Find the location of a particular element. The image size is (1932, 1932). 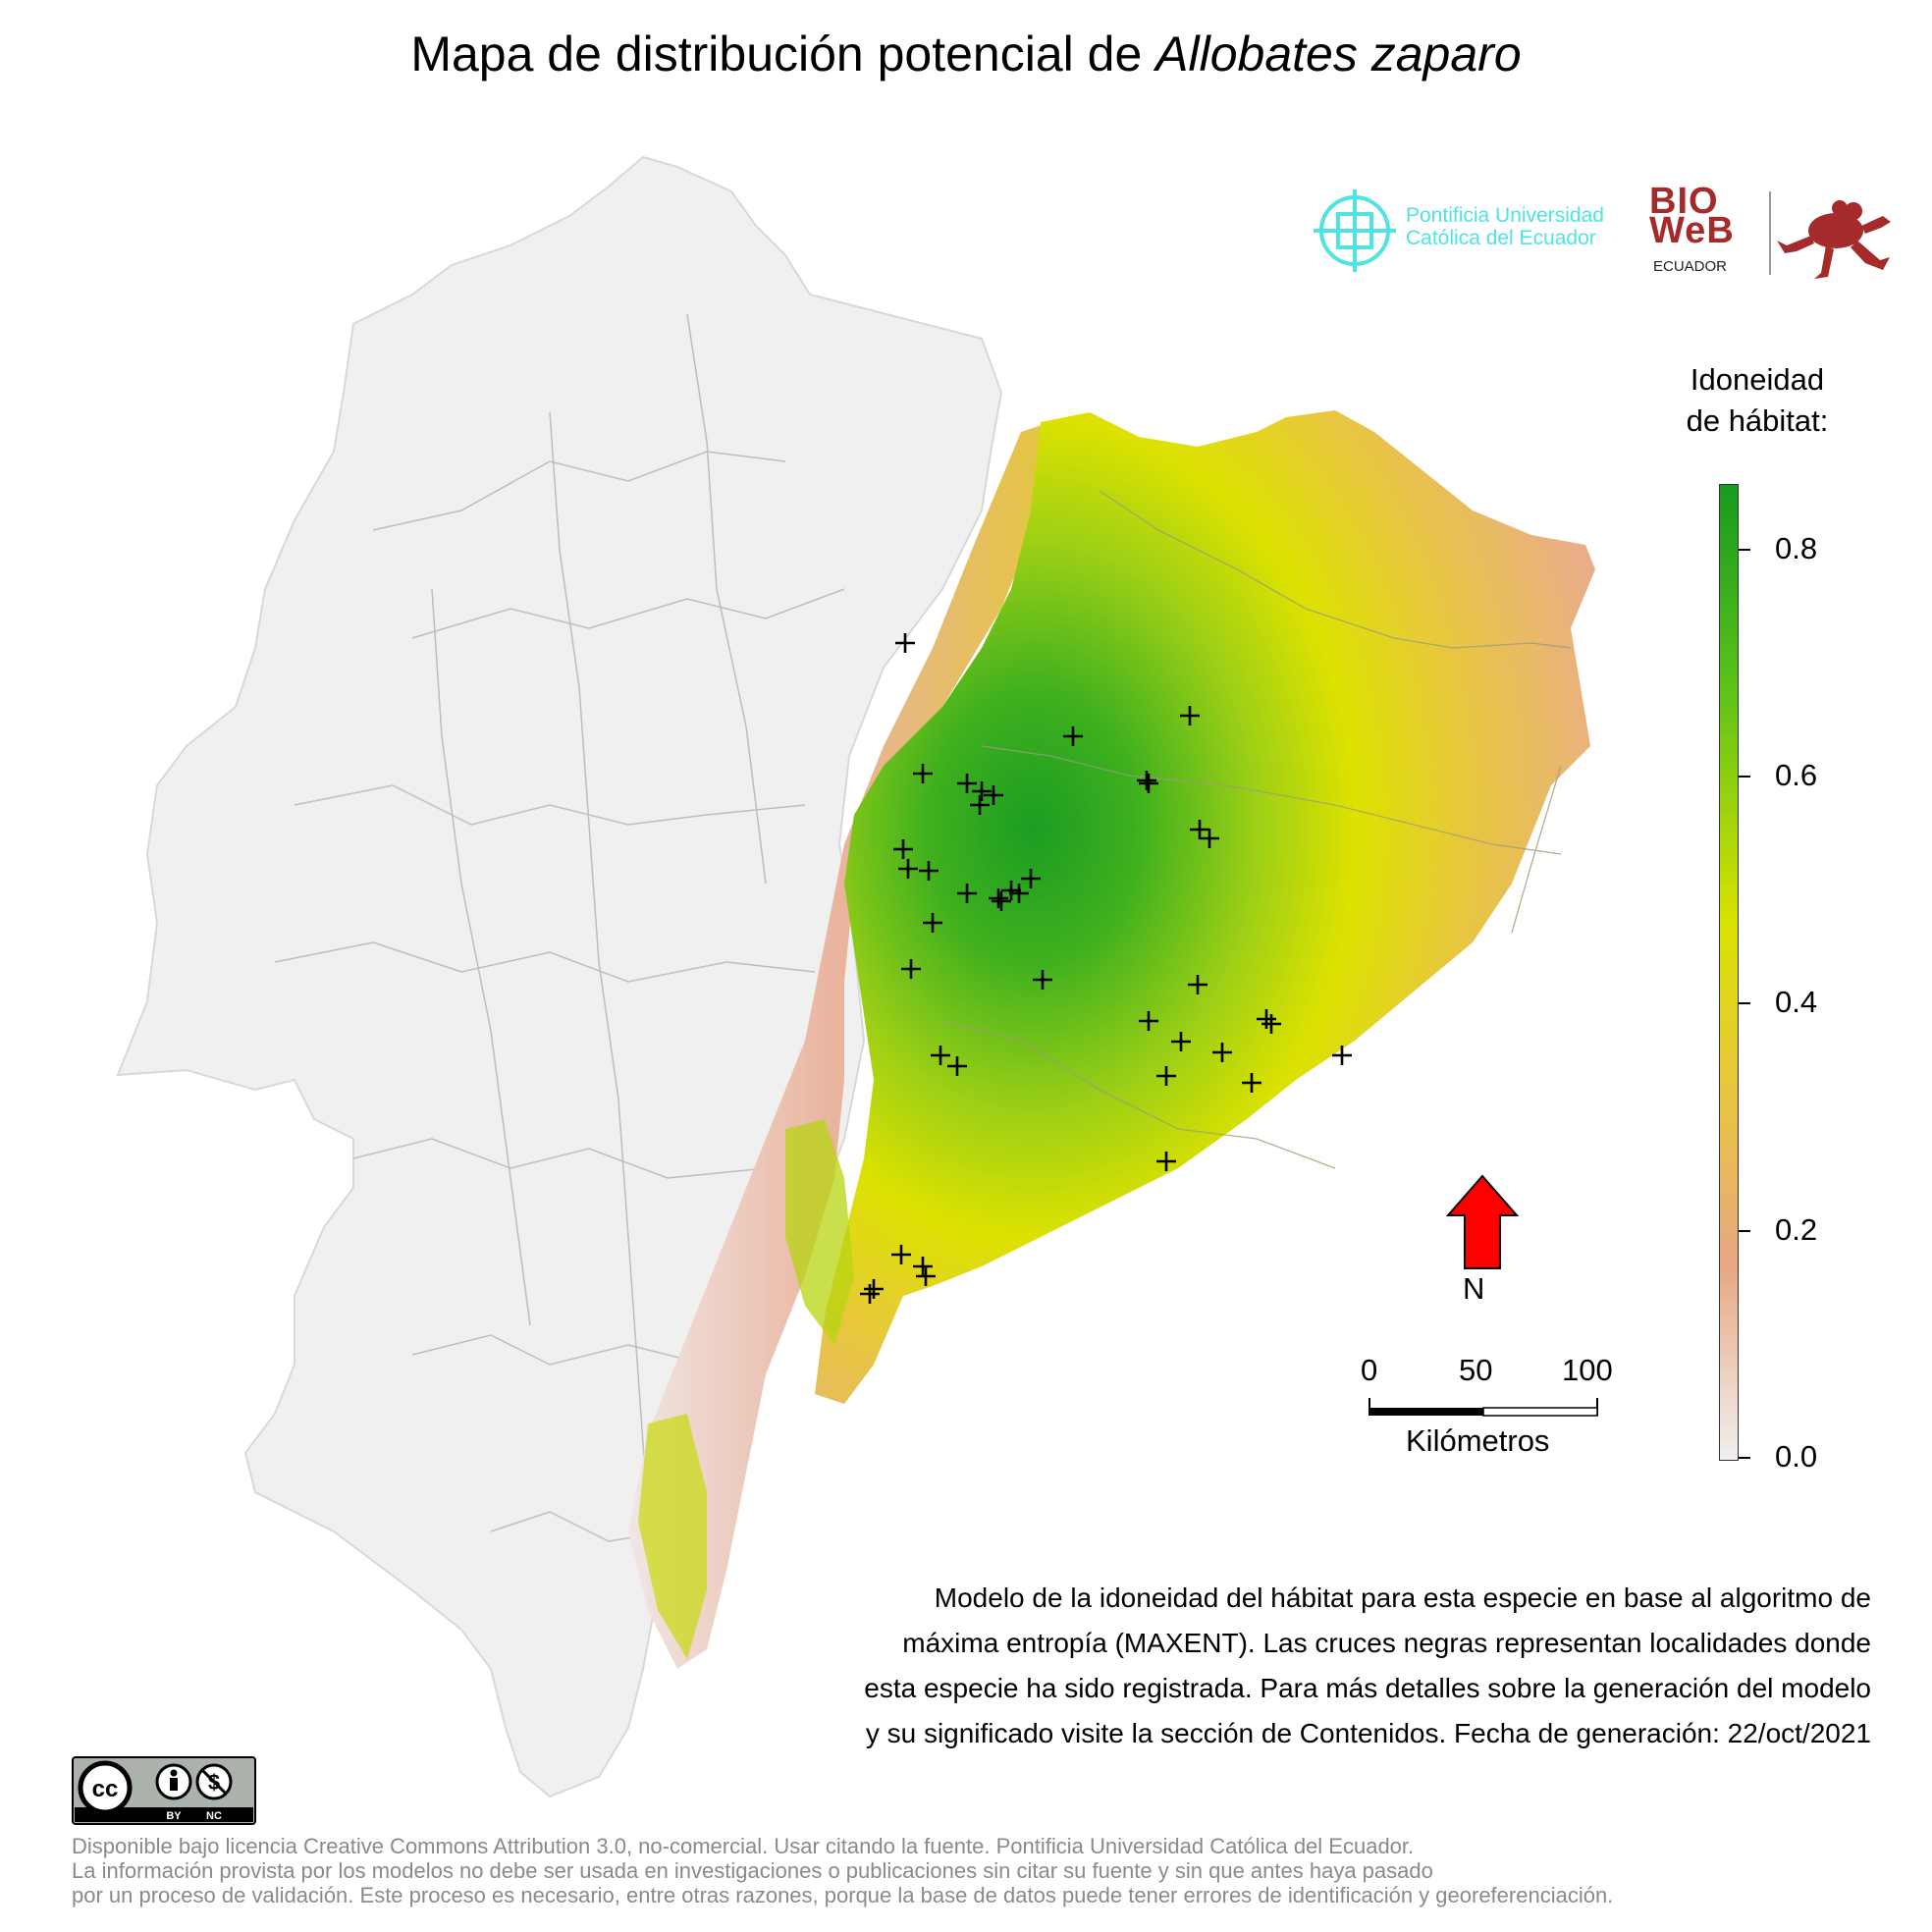

southern-patch is located at coordinates (819, 1232).